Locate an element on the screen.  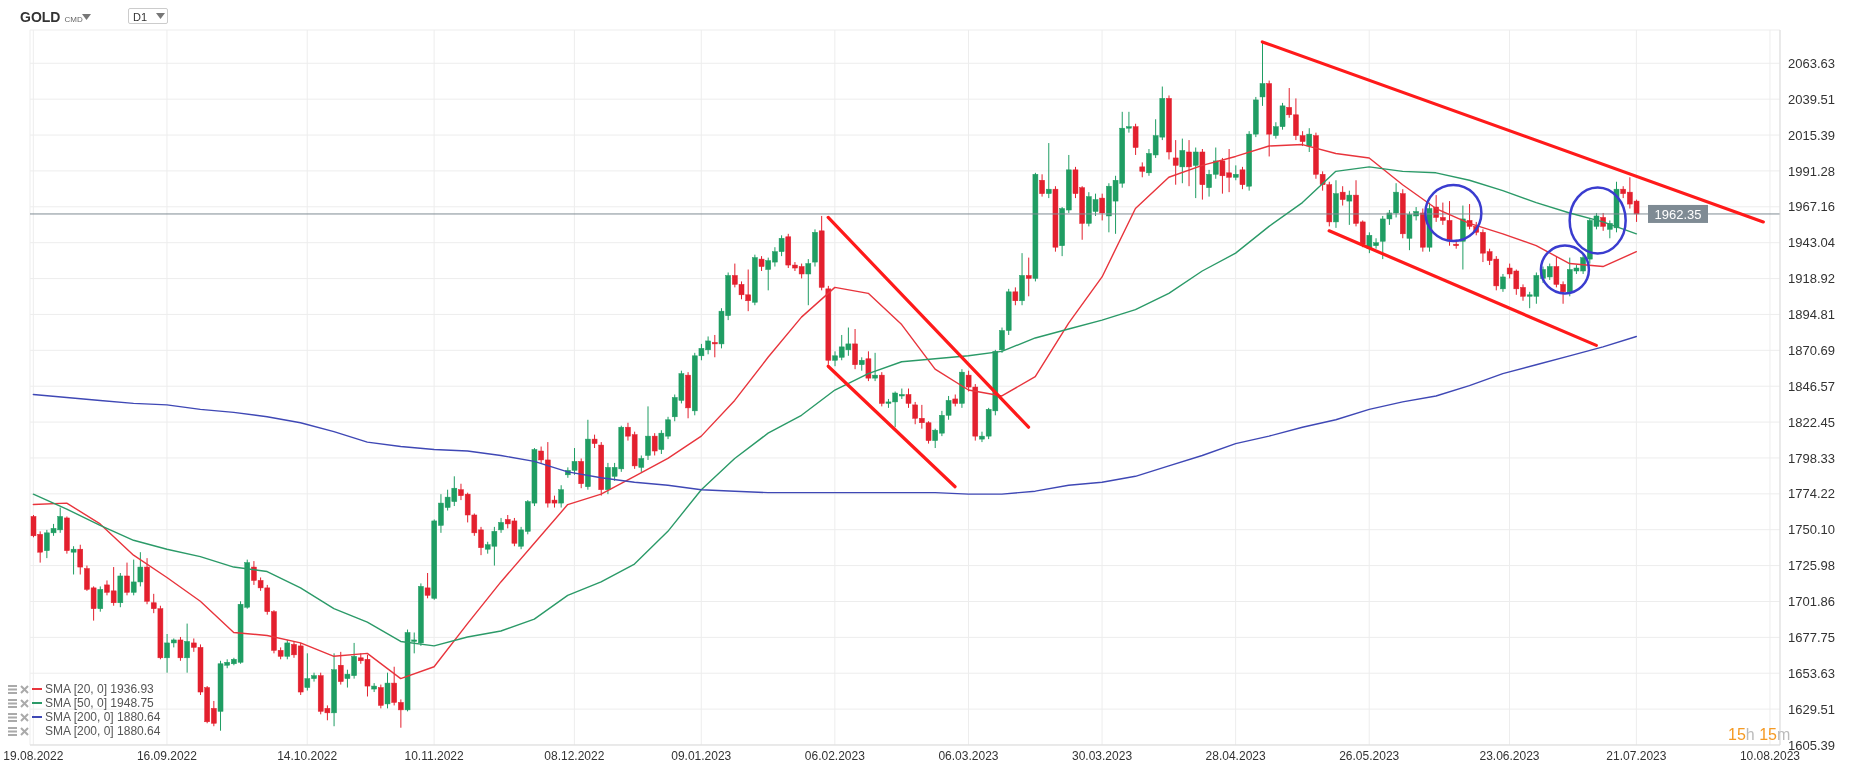
legend-label: SMA [20, 0] 1936.93 is located at coordinates (99, 689).